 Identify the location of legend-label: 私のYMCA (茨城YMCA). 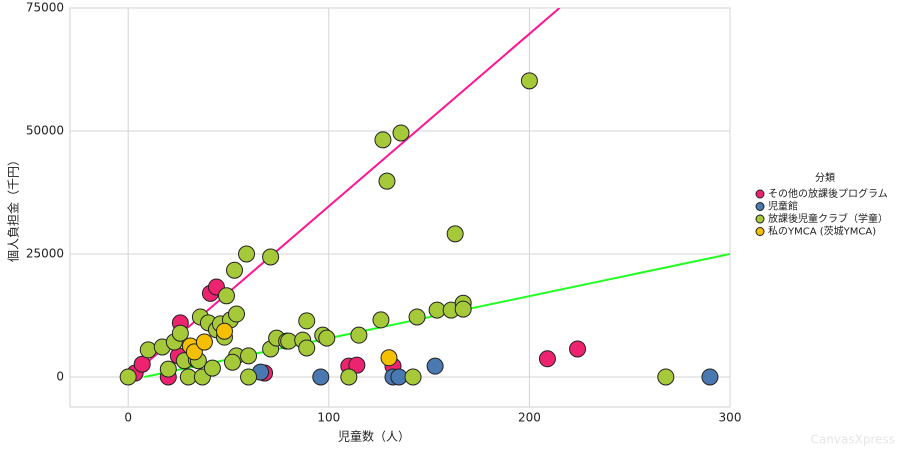
(822, 231).